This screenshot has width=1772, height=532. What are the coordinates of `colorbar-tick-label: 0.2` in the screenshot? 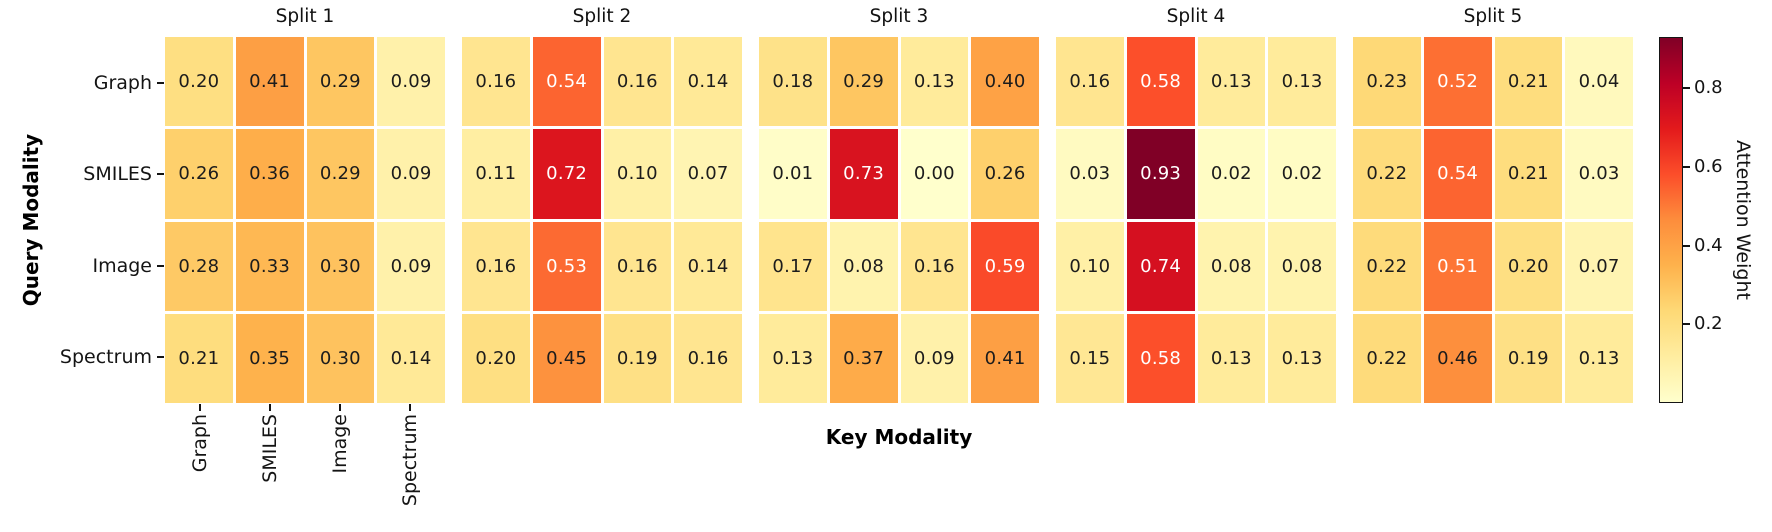 It's located at (1708, 324).